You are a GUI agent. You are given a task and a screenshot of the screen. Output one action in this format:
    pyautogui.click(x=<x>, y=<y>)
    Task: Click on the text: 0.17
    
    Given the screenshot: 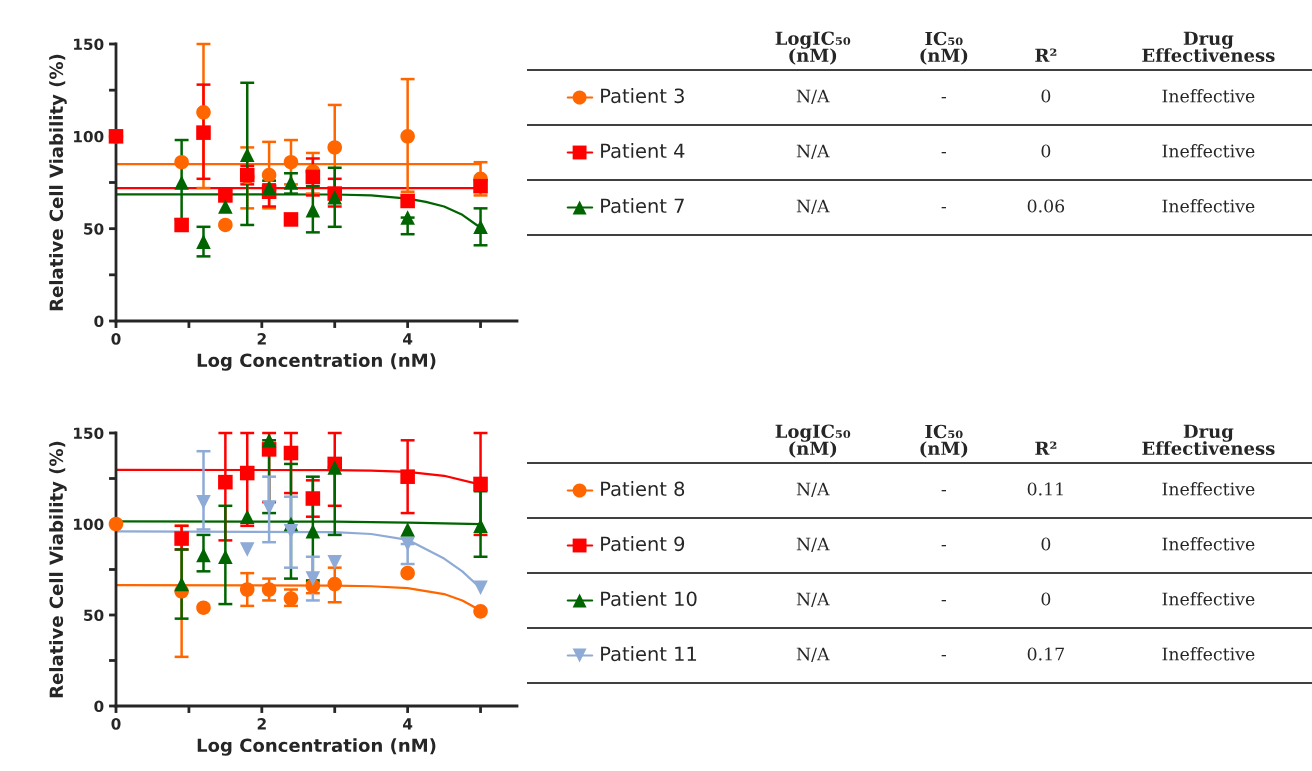 What is the action you would take?
    pyautogui.click(x=1045, y=654)
    